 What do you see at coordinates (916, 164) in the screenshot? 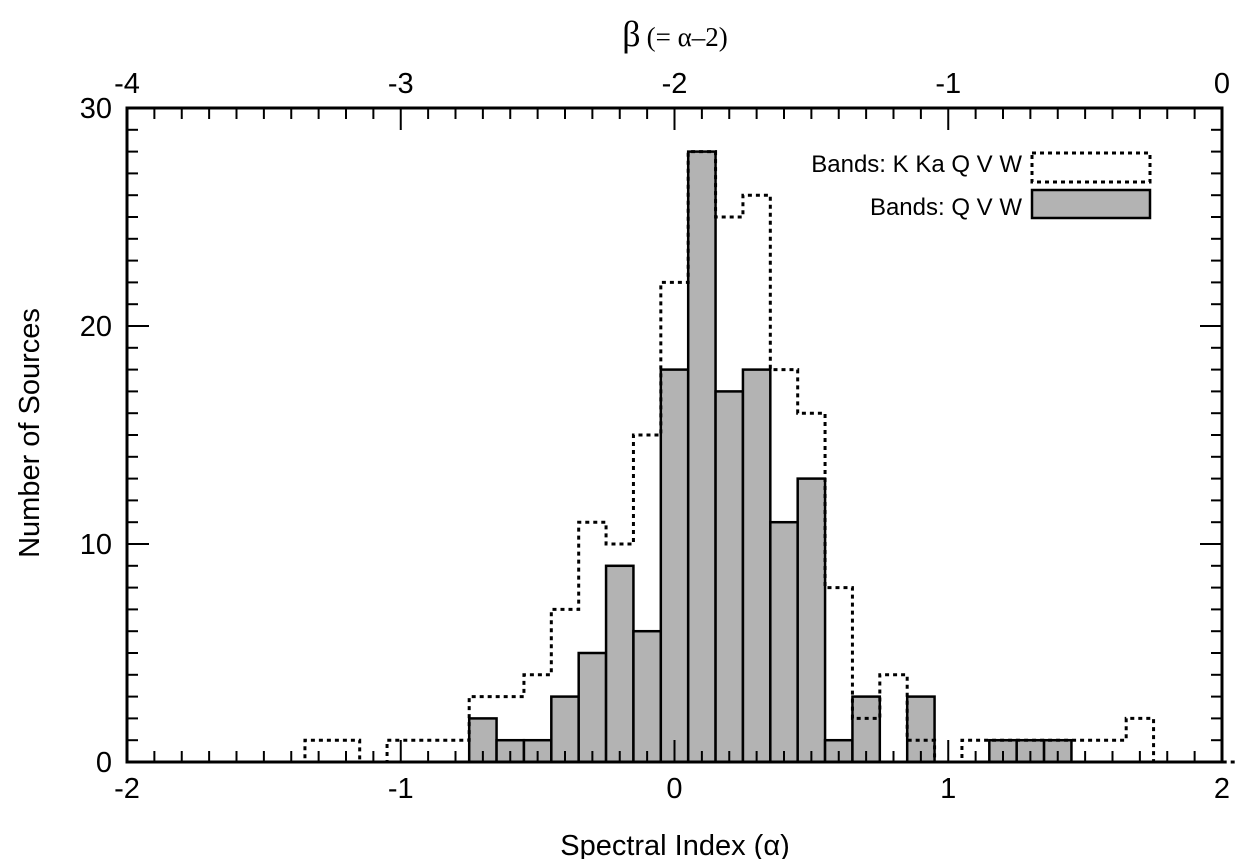
I see `legend-label-dotted: Bands: K Ka Q V W` at bounding box center [916, 164].